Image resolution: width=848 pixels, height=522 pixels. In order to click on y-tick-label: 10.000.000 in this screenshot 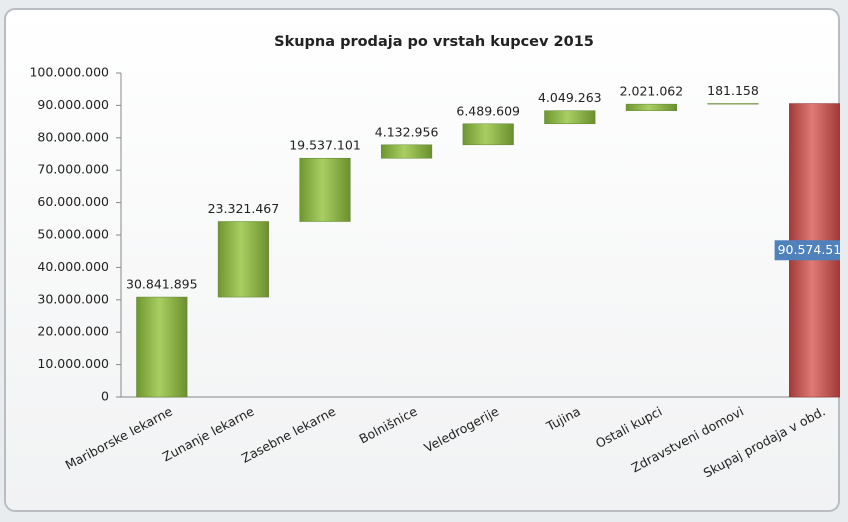, I will do `click(73, 363)`.